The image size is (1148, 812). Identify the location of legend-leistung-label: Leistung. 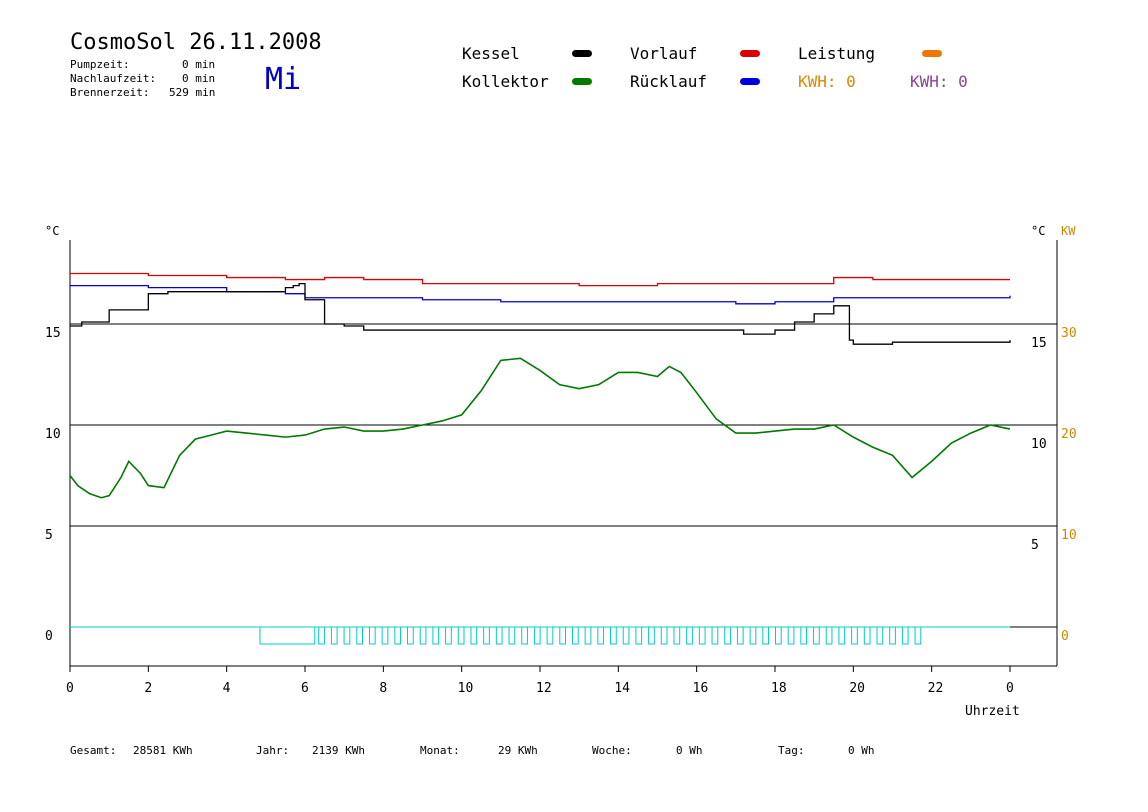
(837, 53).